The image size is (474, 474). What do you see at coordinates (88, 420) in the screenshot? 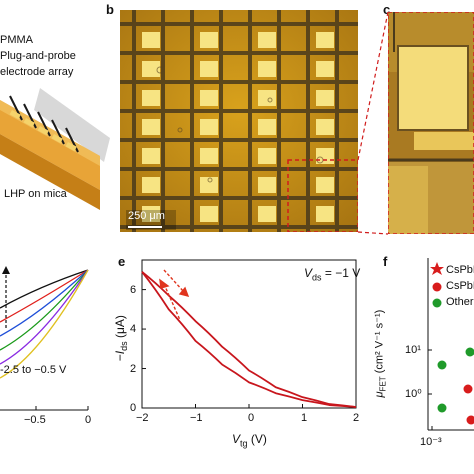
I see `panel-d-tick-zero: 0` at bounding box center [88, 420].